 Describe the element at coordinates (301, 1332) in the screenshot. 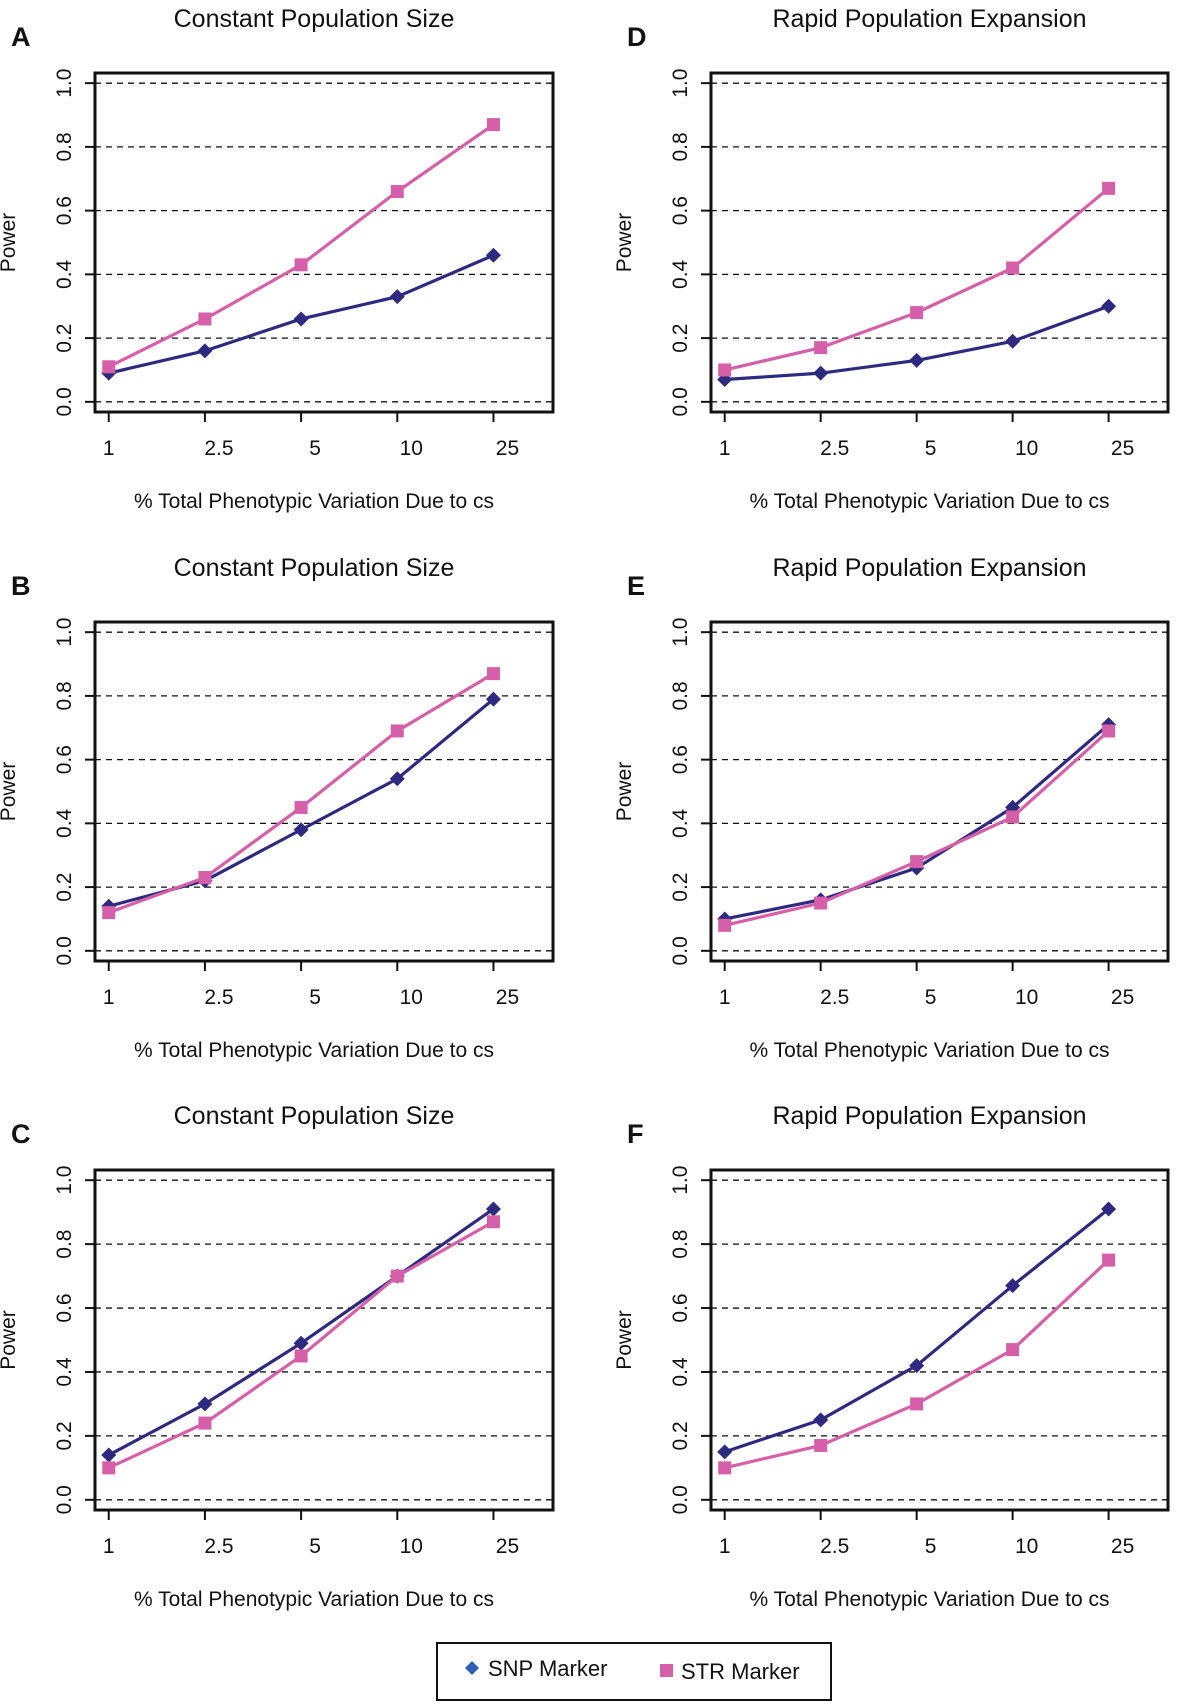

I see `snp-line-c` at that location.